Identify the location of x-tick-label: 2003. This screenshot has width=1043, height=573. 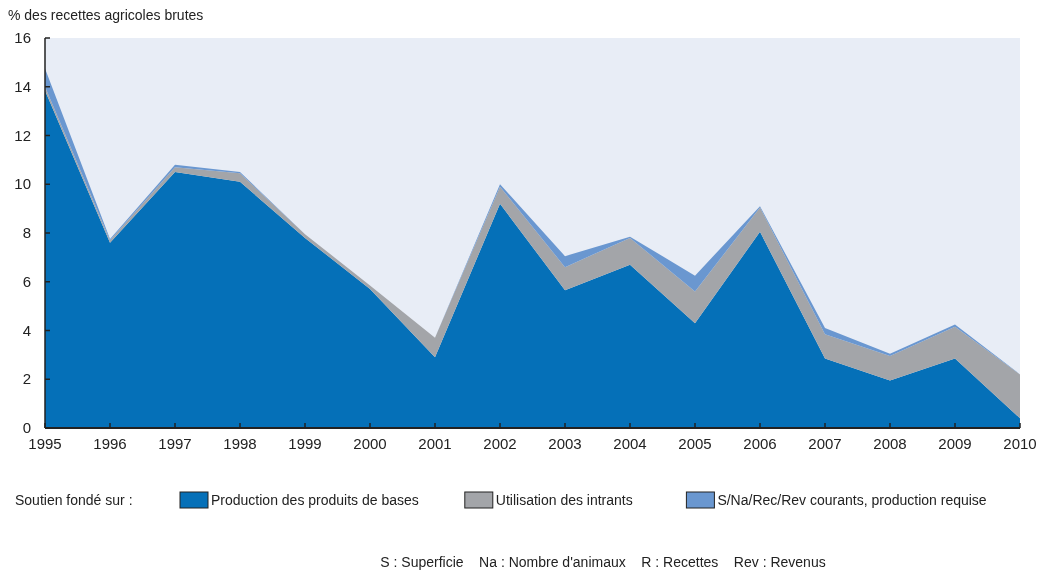
(565, 443).